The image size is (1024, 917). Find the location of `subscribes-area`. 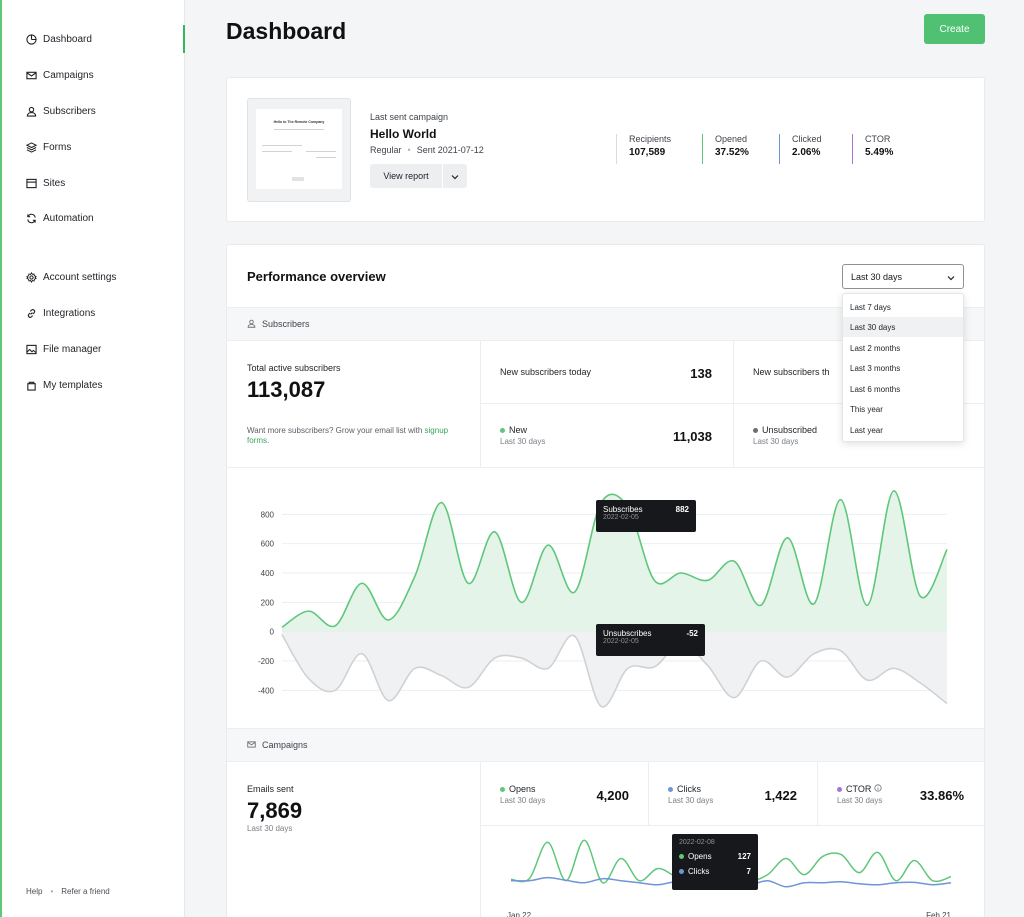

subscribes-area is located at coordinates (614, 561).